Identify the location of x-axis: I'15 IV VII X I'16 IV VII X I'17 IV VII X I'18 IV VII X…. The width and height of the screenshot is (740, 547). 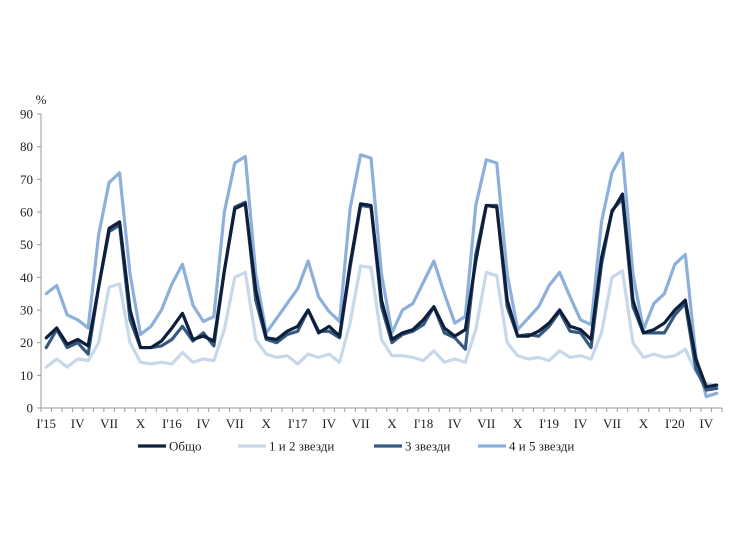
(379, 419).